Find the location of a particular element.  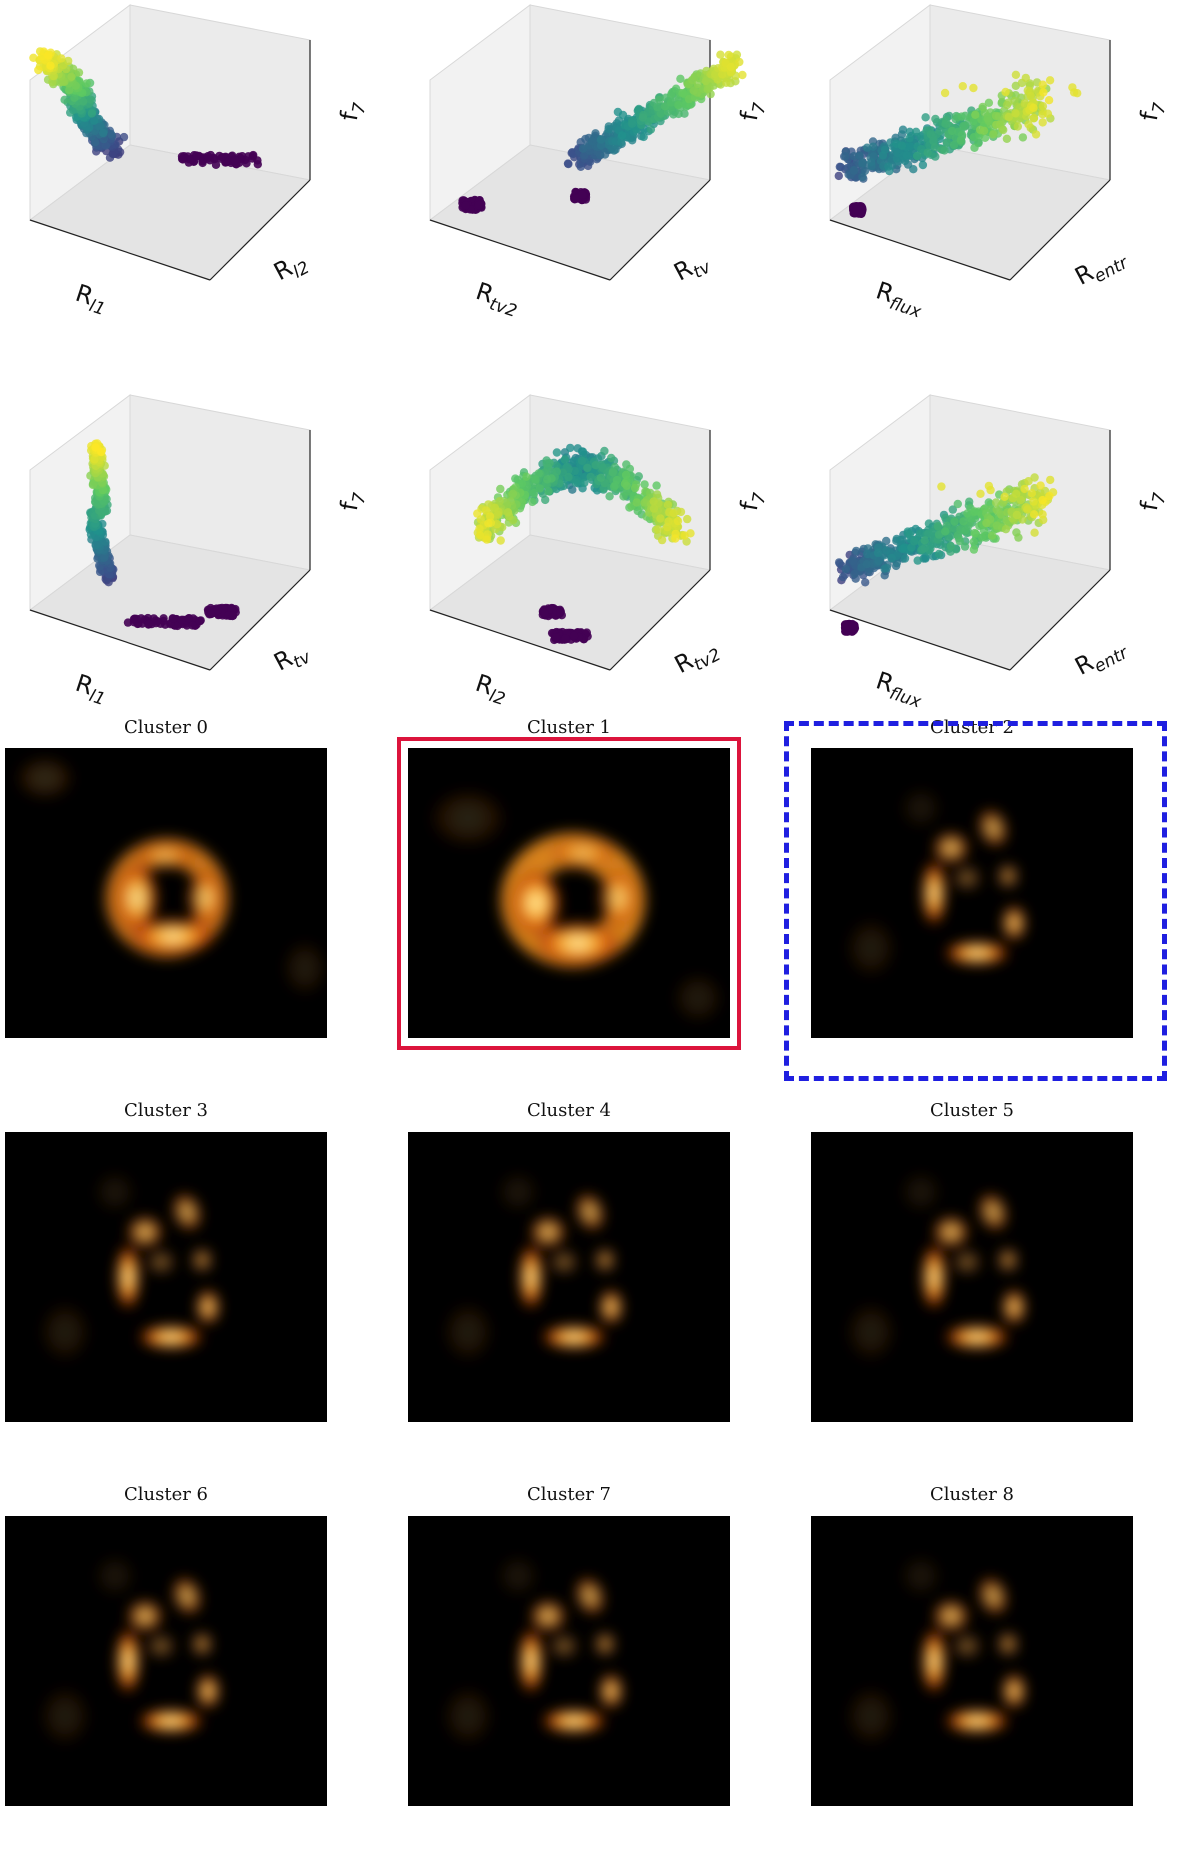

cluster-heatmap-svg is located at coordinates (166, 1661).